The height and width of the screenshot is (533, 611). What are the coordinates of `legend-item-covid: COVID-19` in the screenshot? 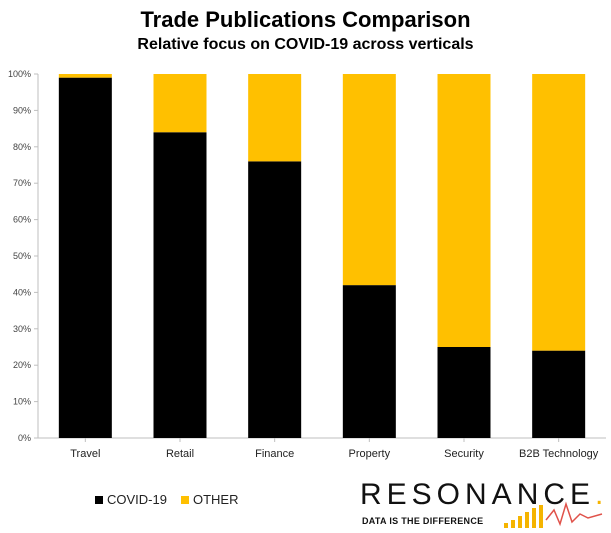 It's located at (131, 499).